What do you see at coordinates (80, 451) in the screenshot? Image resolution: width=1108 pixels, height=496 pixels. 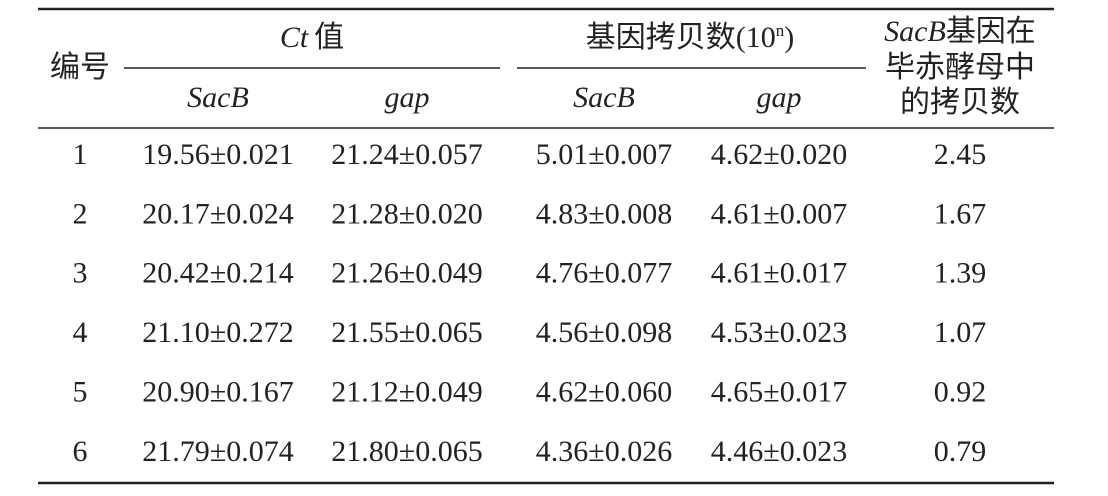 I see `cell-id: 6` at bounding box center [80, 451].